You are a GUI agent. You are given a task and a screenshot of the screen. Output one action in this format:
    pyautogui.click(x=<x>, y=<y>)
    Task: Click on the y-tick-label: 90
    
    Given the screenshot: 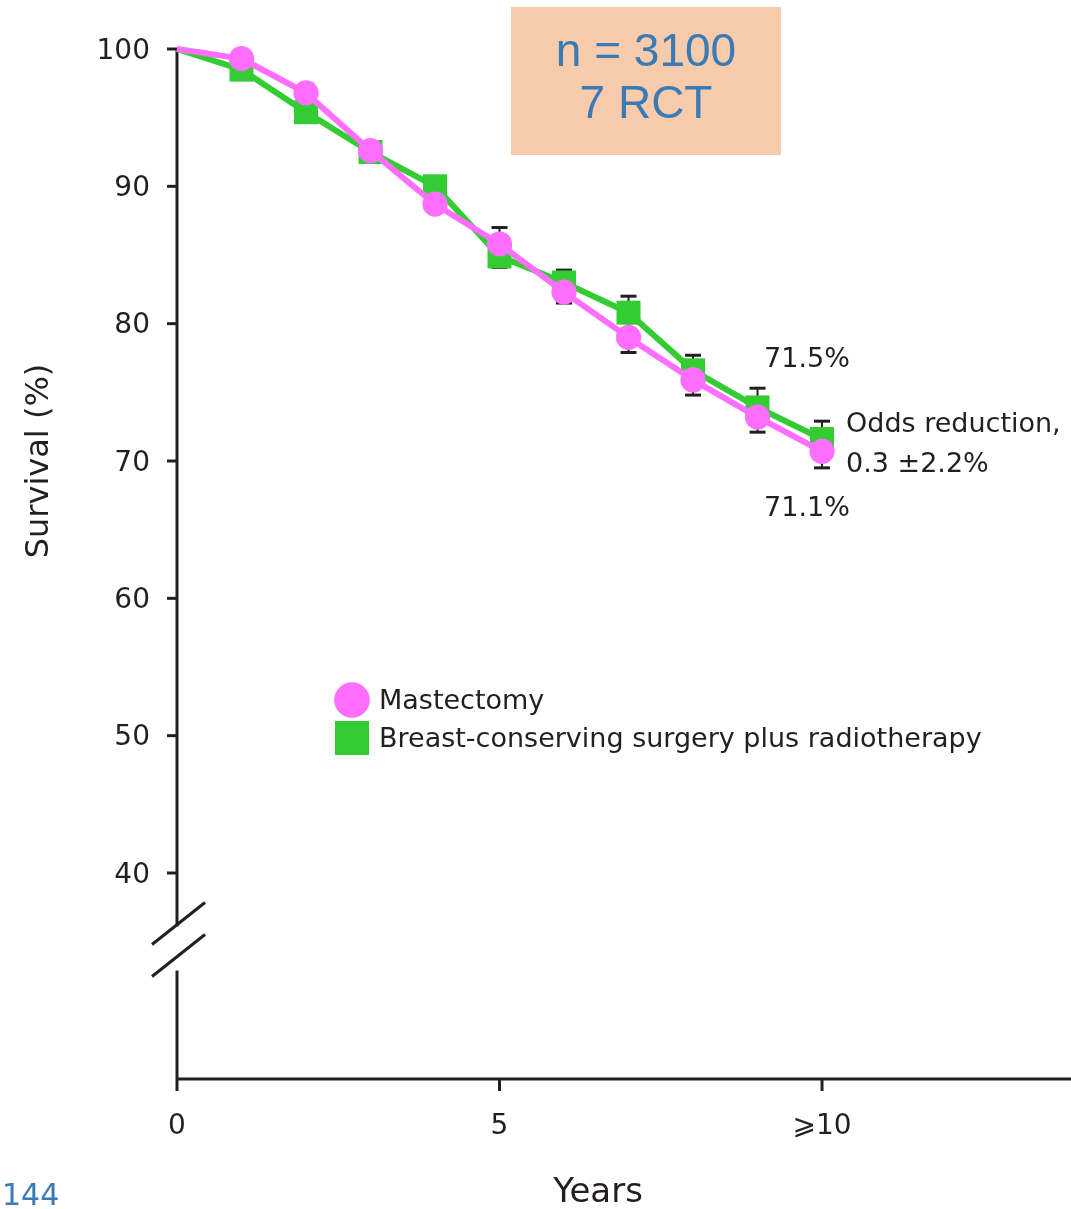 What is the action you would take?
    pyautogui.click(x=132, y=187)
    